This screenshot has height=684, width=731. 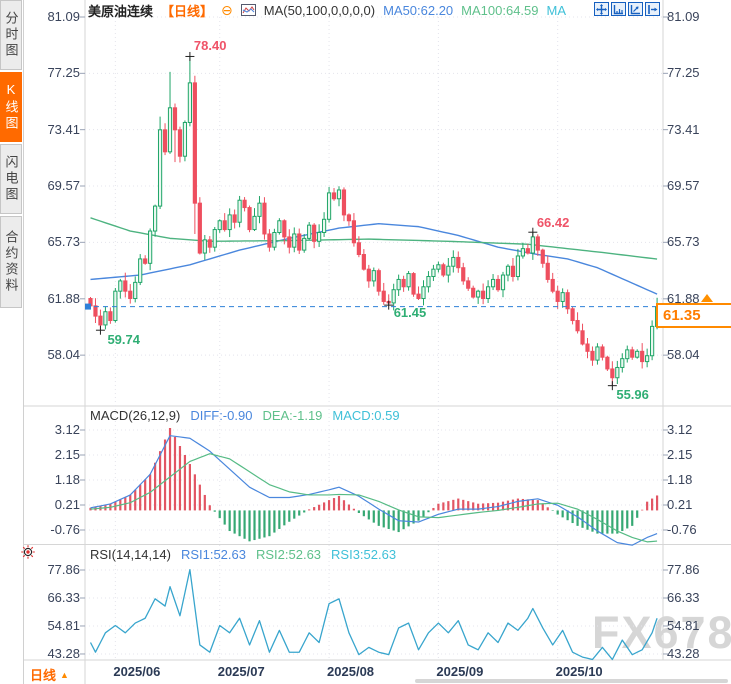 What do you see at coordinates (28, 554) in the screenshot?
I see `indicator-settings-icon` at bounding box center [28, 554].